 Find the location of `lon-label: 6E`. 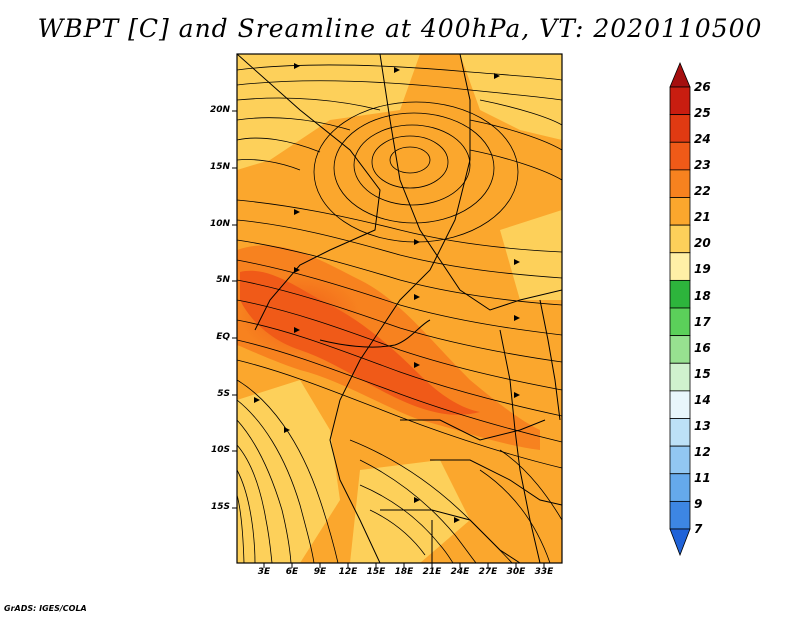

lon-label: 6E is located at coordinates (292, 572).